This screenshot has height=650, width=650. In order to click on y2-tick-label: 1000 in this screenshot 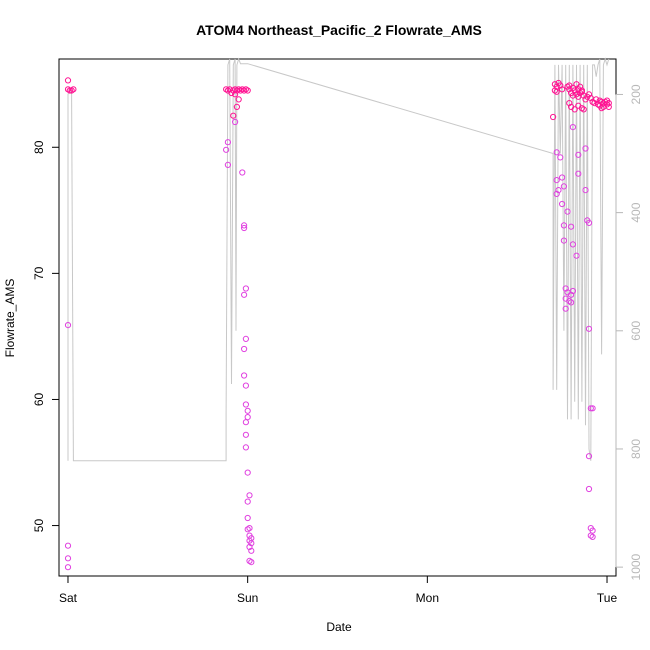, I will do `click(636, 566)`.